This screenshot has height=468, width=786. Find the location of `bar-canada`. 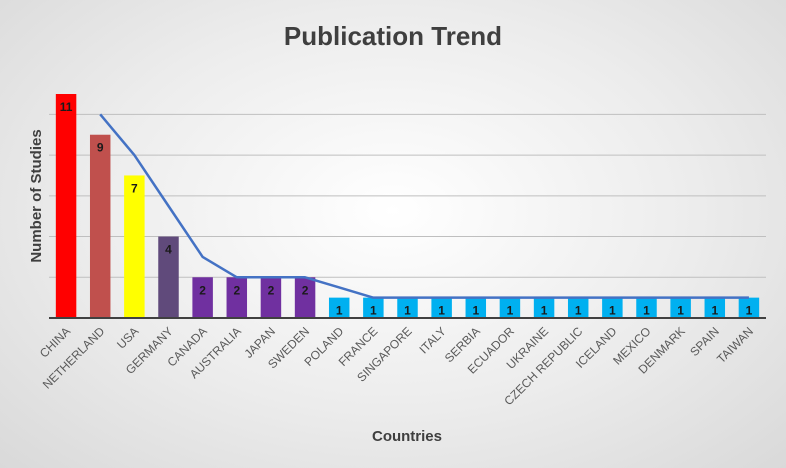

bar-canada is located at coordinates (202, 297).